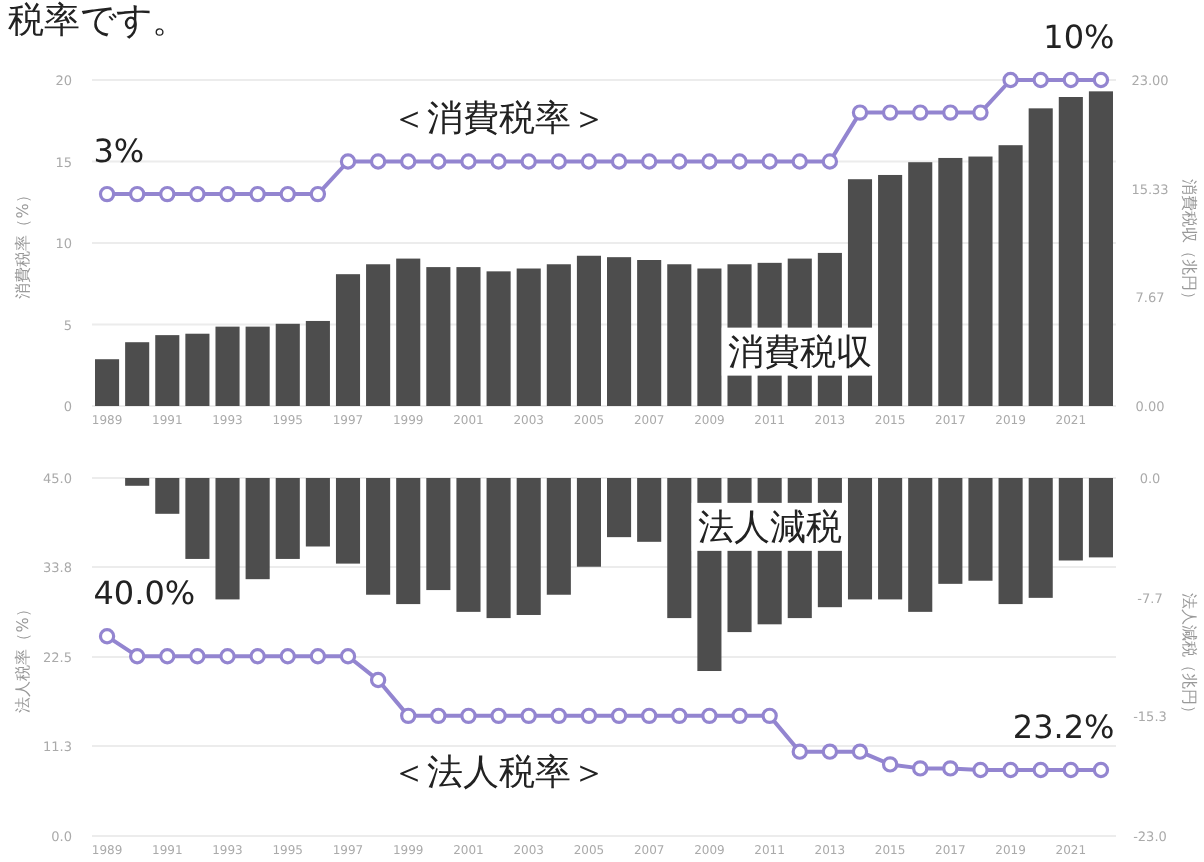 Image resolution: width=1204 pixels, height=862 pixels. What do you see at coordinates (1189, 243) in the screenshot?
I see `y2-axis-title: 消費税収（兆円）` at bounding box center [1189, 243].